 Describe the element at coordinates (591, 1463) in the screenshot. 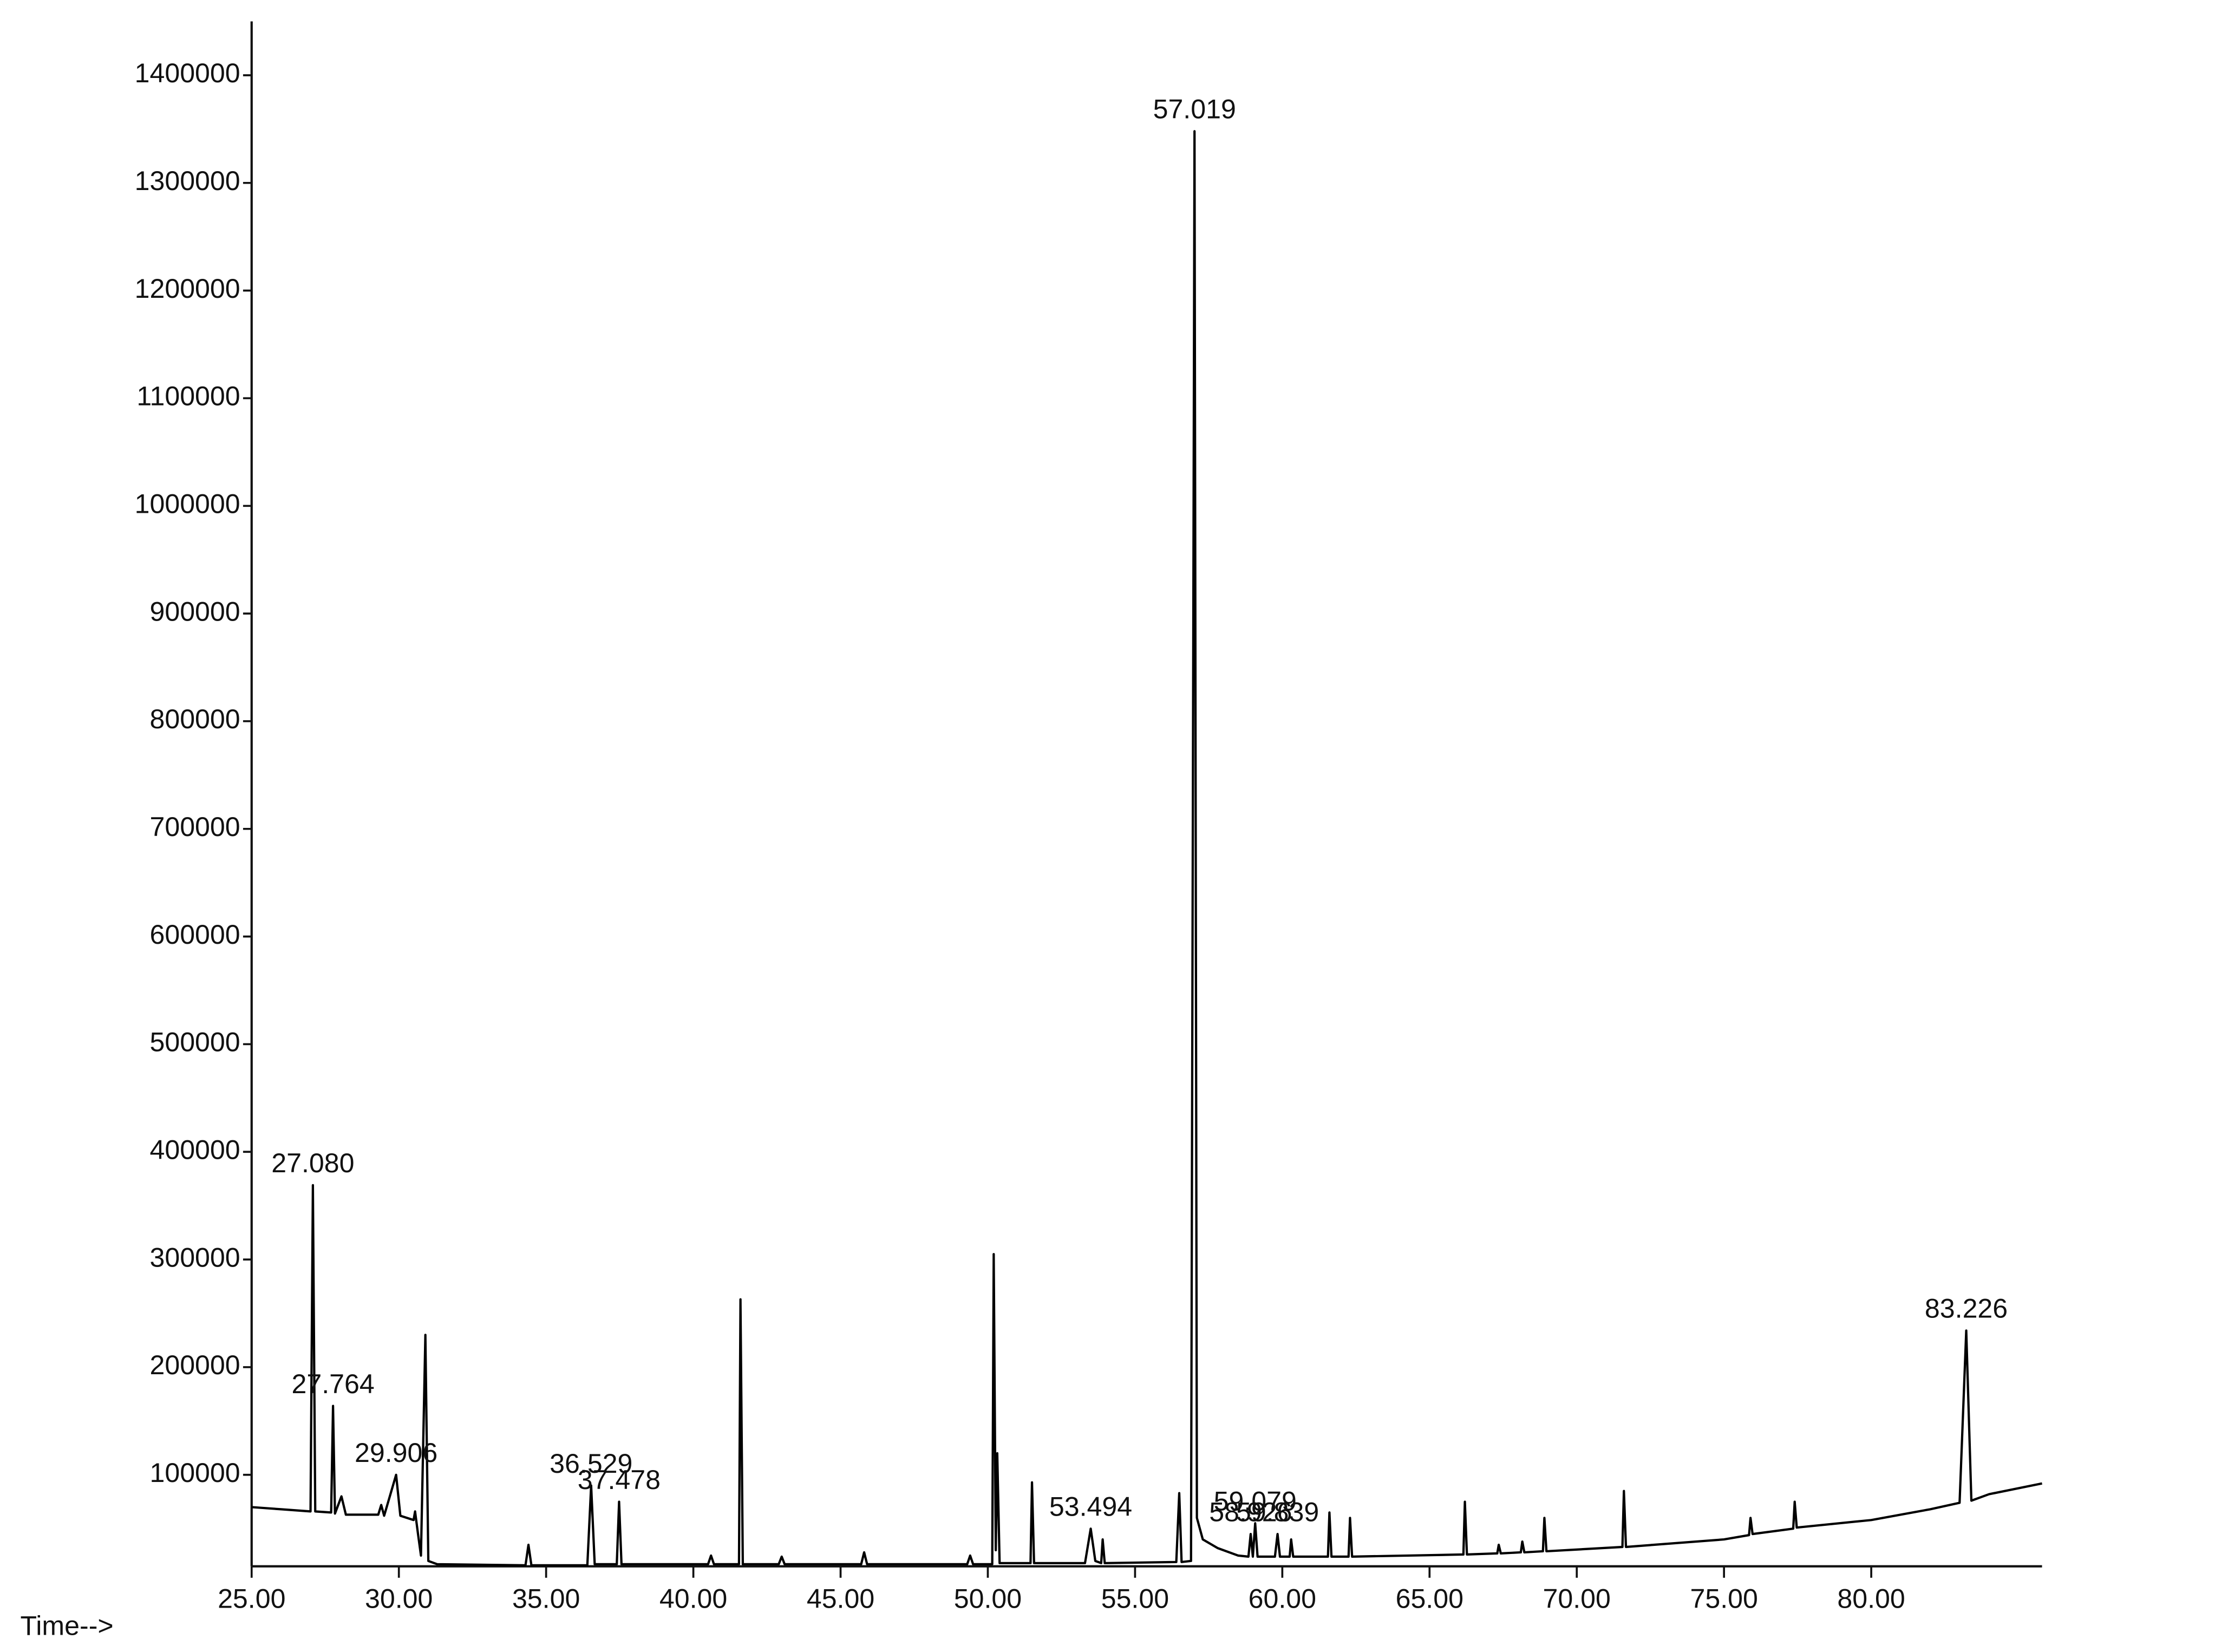

I see `peak-label: 36.529` at that location.